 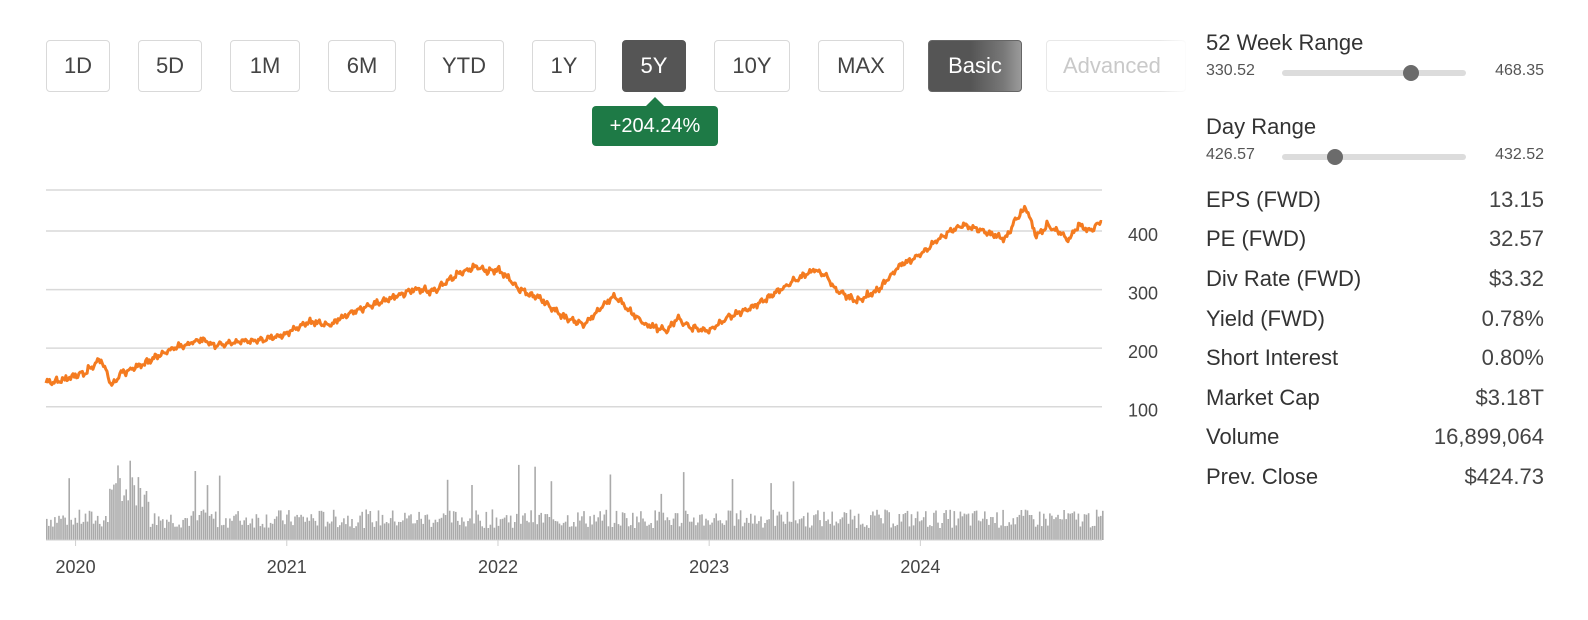 I want to click on period-max-button: MAX, so click(x=861, y=66).